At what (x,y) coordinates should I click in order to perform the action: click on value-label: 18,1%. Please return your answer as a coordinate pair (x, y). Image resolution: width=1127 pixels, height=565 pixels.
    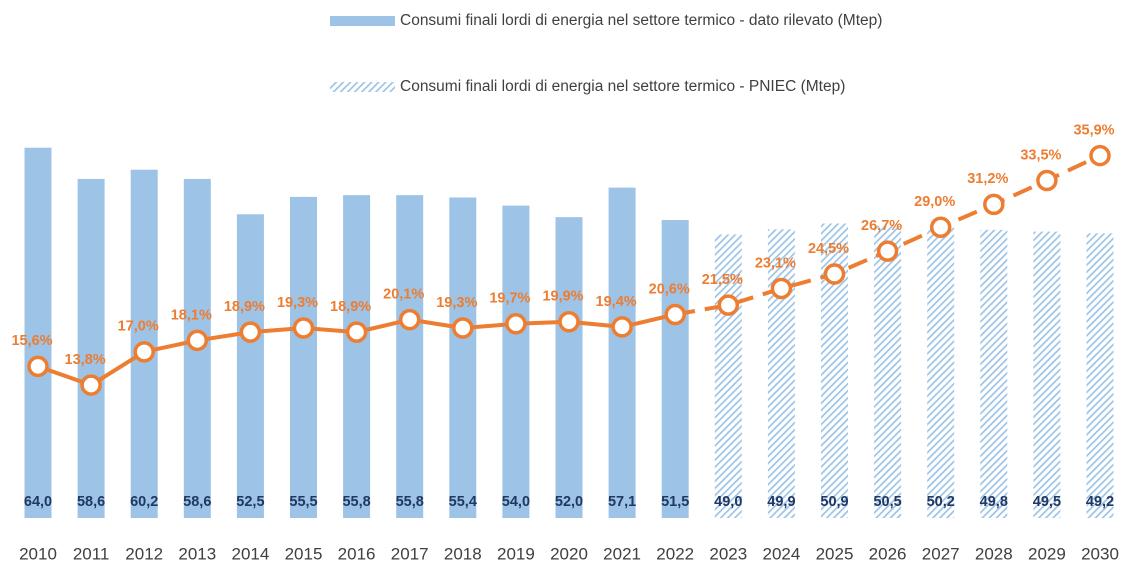
    Looking at the image, I should click on (191, 315).